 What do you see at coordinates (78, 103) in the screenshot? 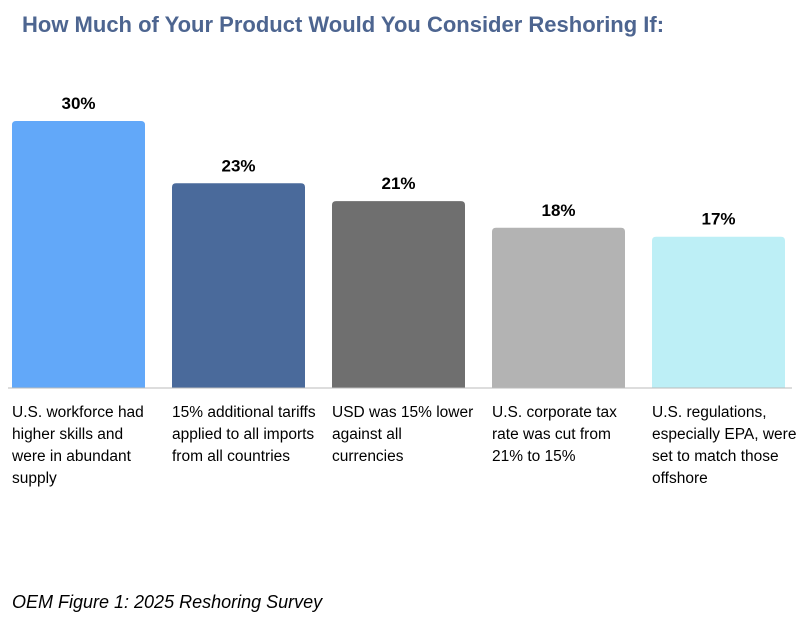
I see `value-label: 30%` at bounding box center [78, 103].